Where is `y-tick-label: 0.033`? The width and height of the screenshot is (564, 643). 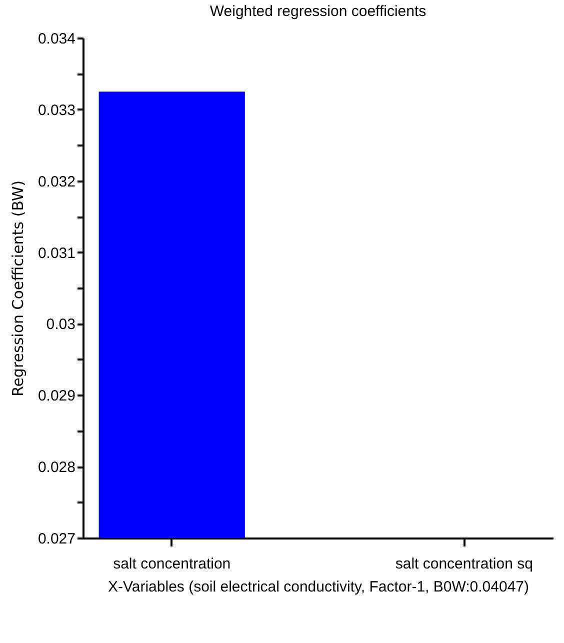 y-tick-label: 0.033 is located at coordinates (57, 110).